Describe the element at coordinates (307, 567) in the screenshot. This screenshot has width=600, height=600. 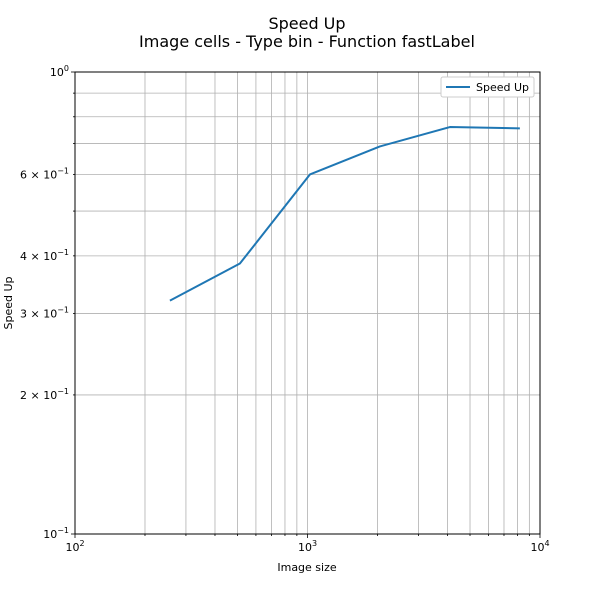
I see `x-axis-label: Image size` at that location.